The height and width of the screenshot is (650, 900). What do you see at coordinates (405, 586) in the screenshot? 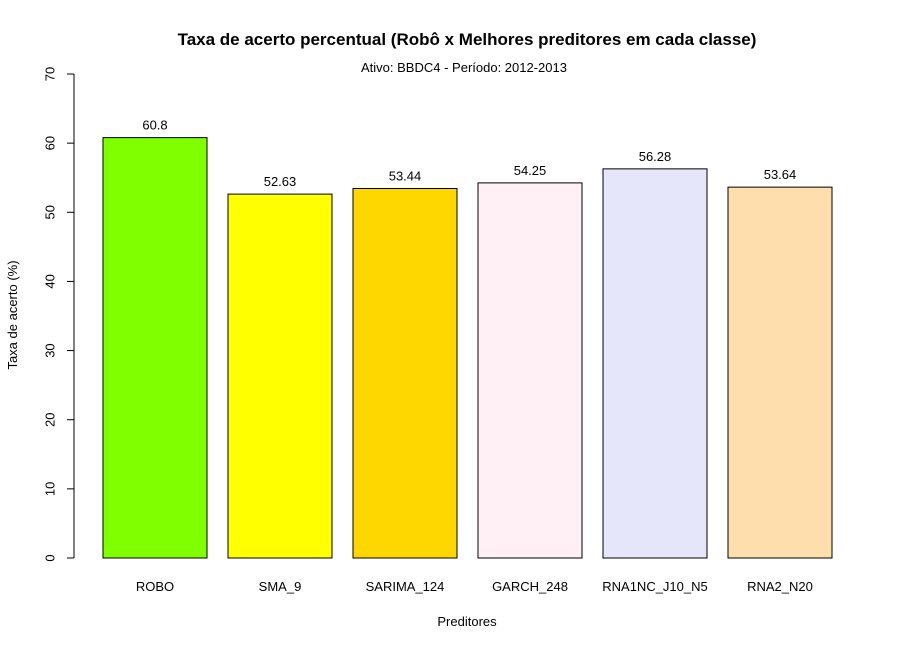
I see `x-tick-label: SARIMA_124` at bounding box center [405, 586].